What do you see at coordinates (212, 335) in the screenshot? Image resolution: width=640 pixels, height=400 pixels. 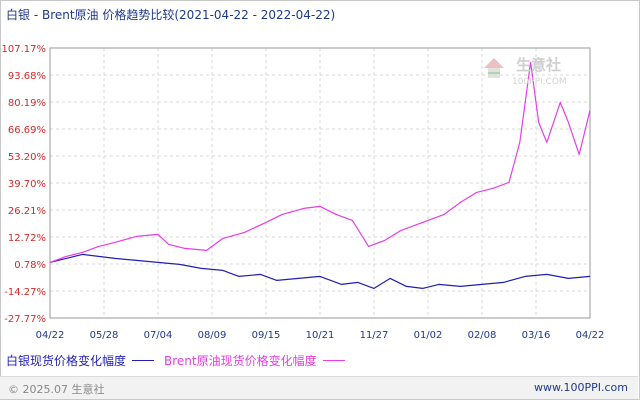 I see `x-tick-label: 08/09` at bounding box center [212, 335].